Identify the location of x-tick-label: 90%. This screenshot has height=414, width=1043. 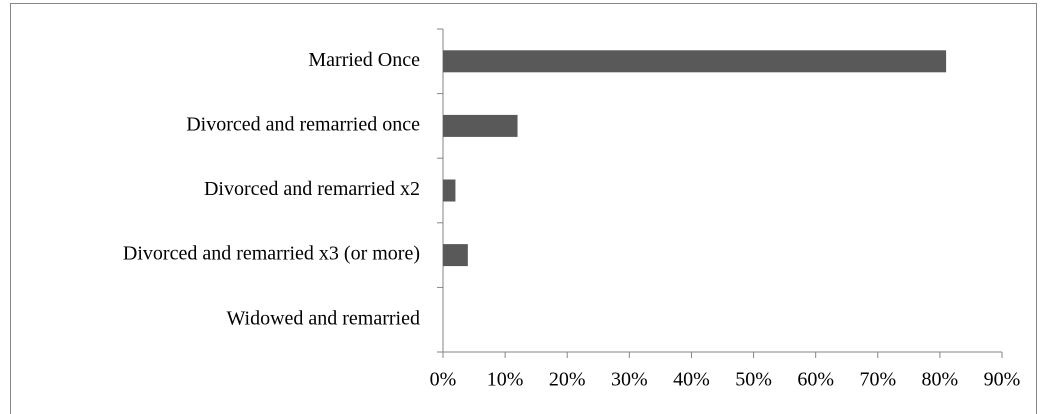
(1002, 380).